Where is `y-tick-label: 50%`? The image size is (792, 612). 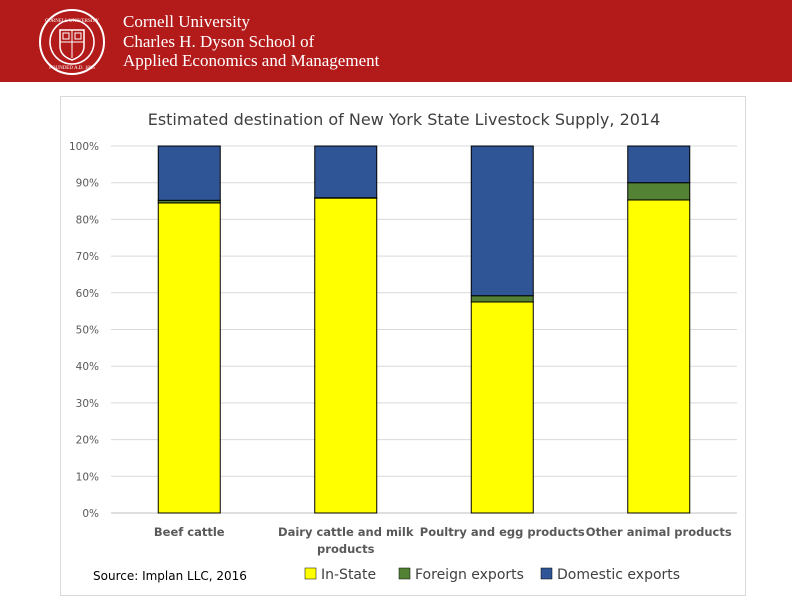 y-tick-label: 50% is located at coordinates (87, 331).